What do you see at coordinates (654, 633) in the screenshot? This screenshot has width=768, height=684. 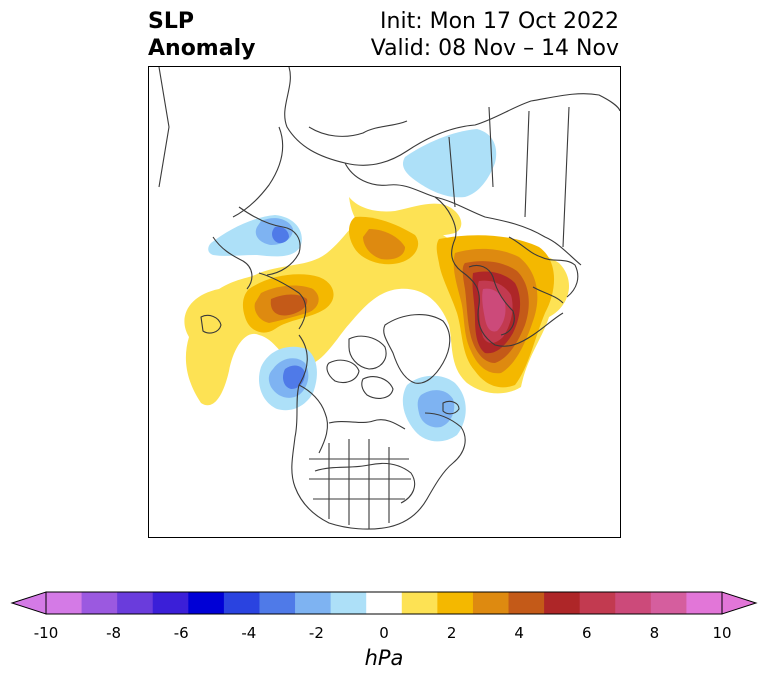 I see `colorbar-tick-label: 8` at bounding box center [654, 633].